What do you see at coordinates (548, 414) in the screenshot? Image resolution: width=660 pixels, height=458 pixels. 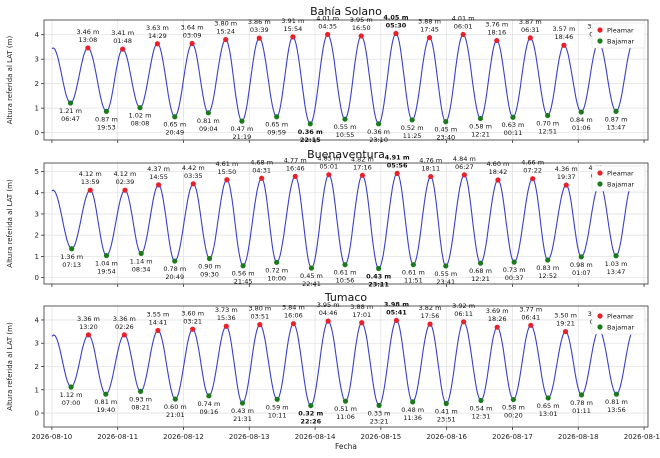 I see `bajamar-time-label: 13:01` at bounding box center [548, 414].